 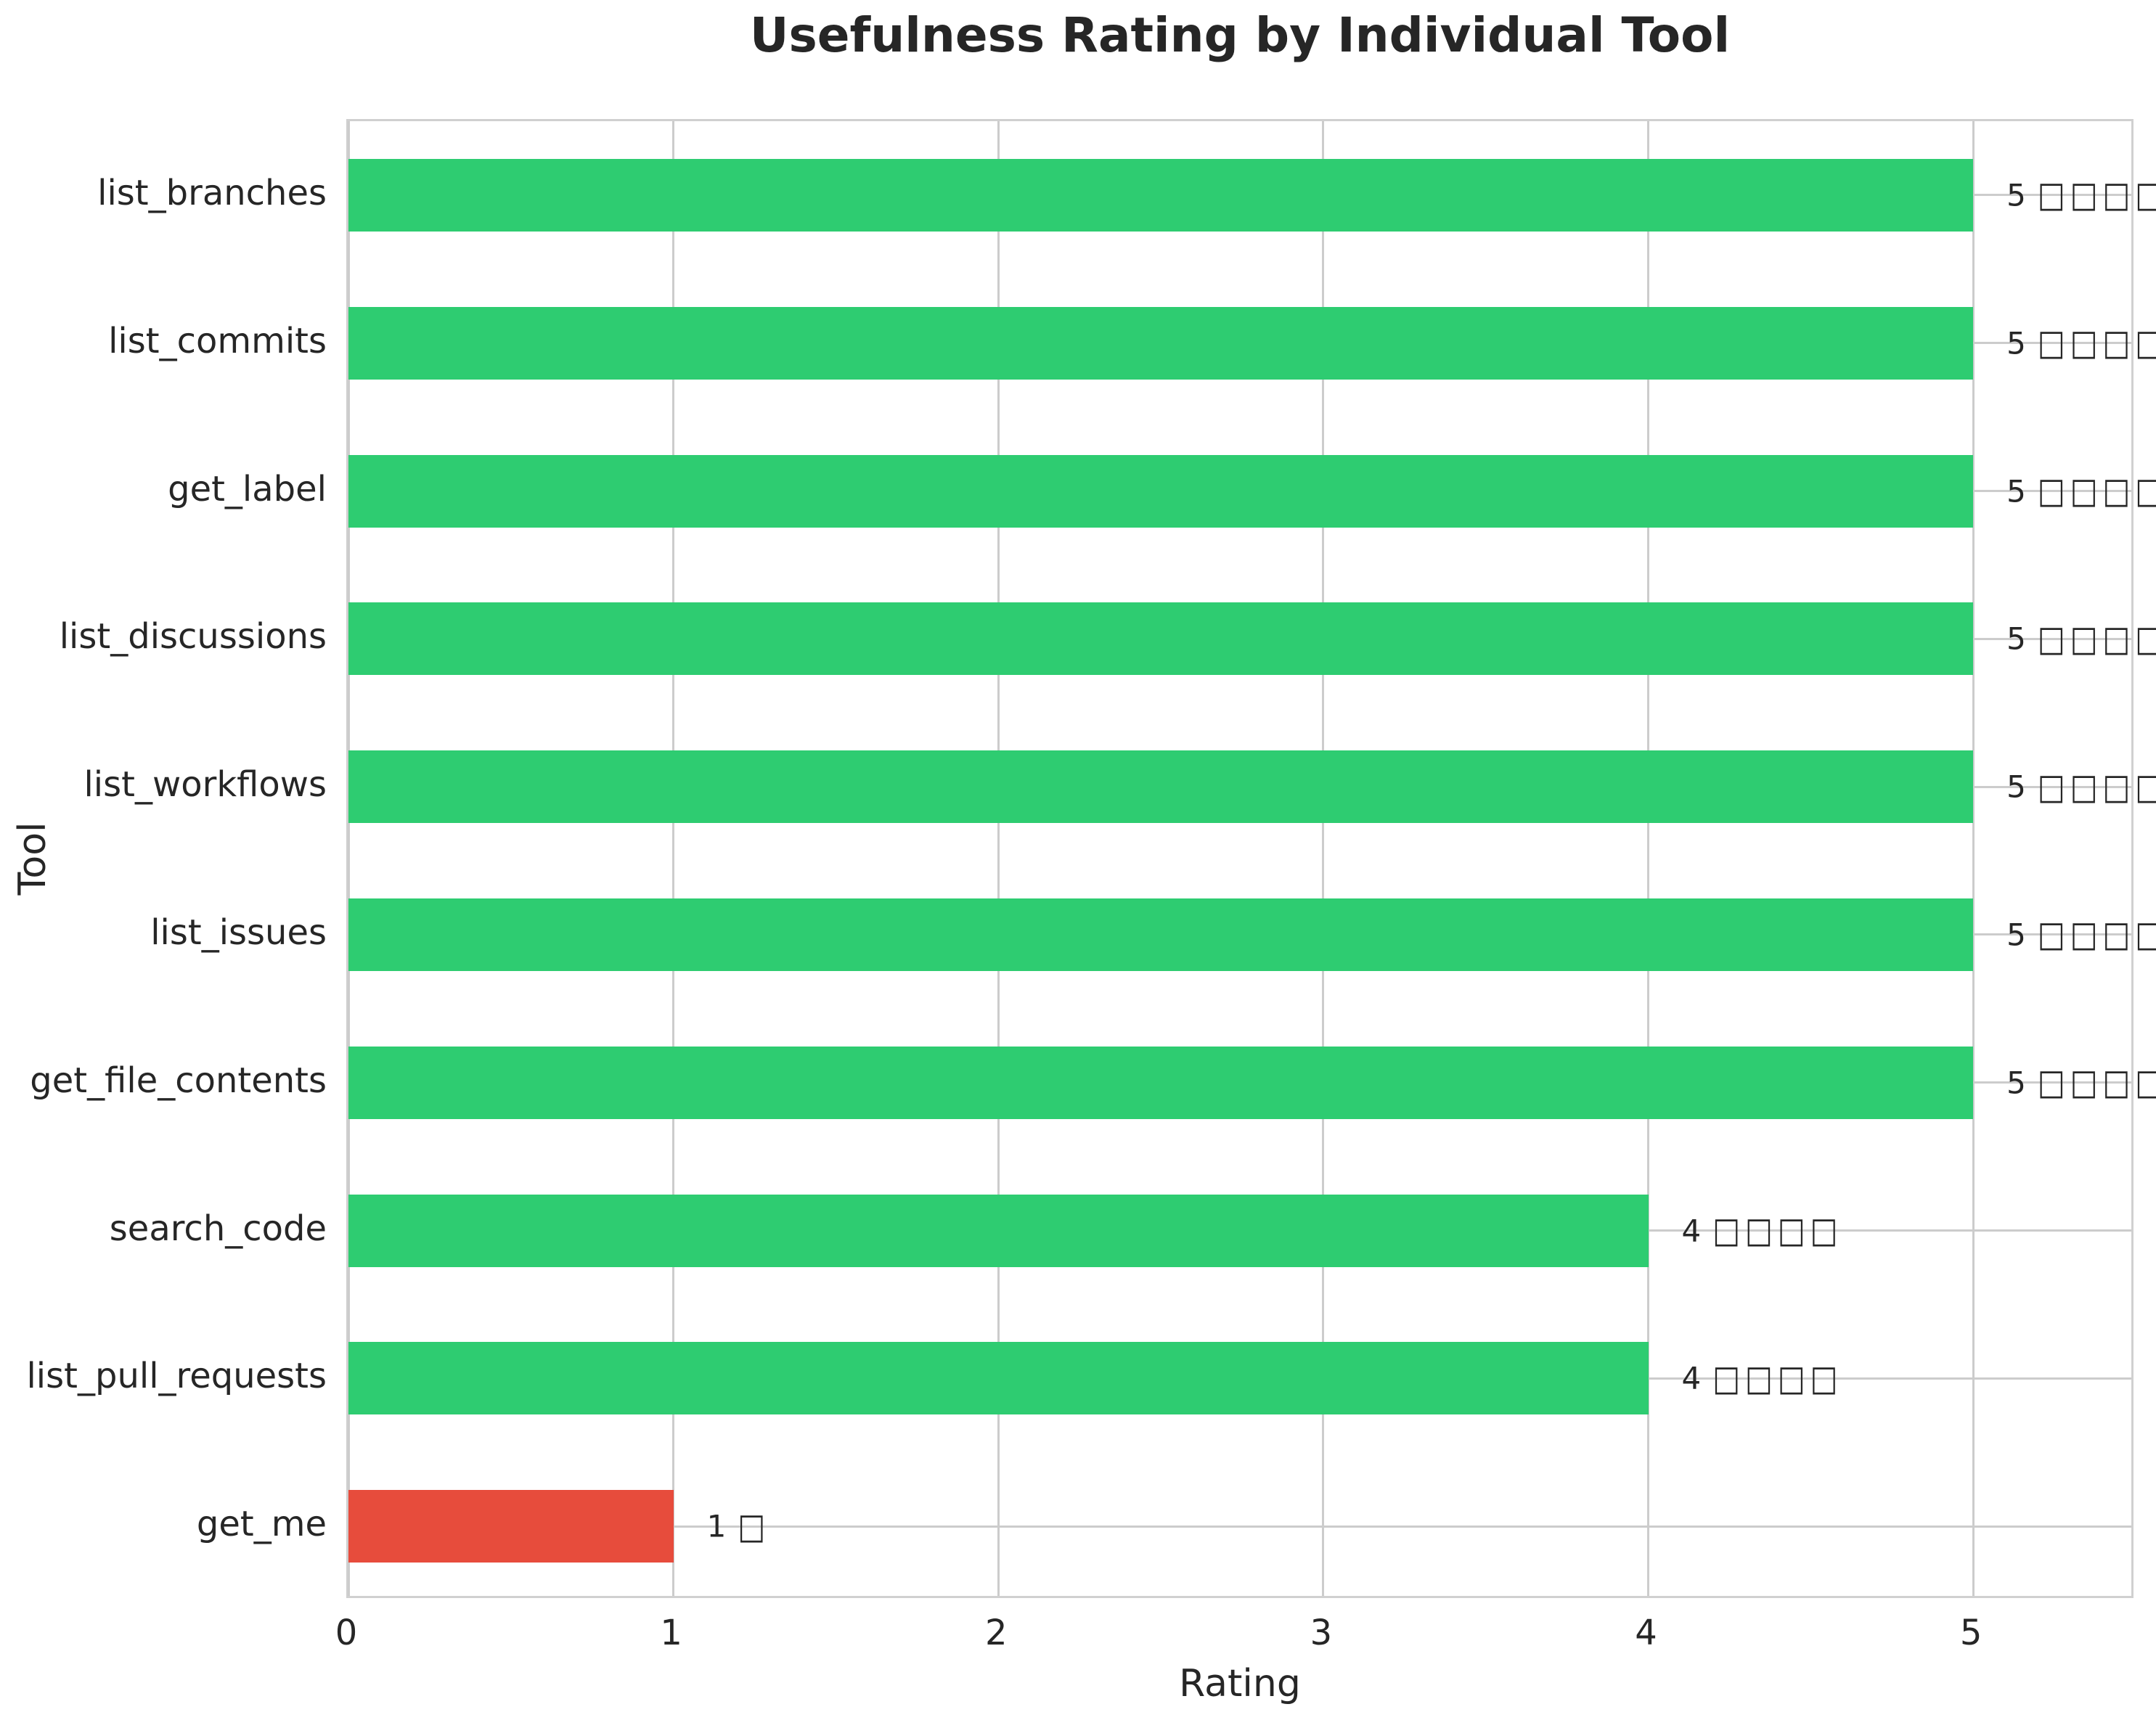 I want to click on bar-get_label, so click(x=1161, y=491).